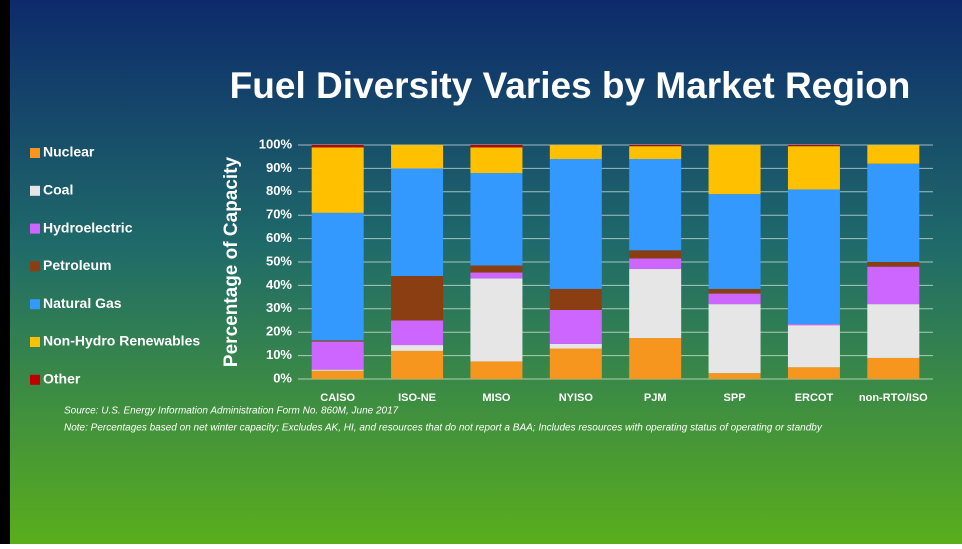 This screenshot has height=549, width=962. I want to click on y-axis-label: Percentage of Capacity, so click(231, 262).